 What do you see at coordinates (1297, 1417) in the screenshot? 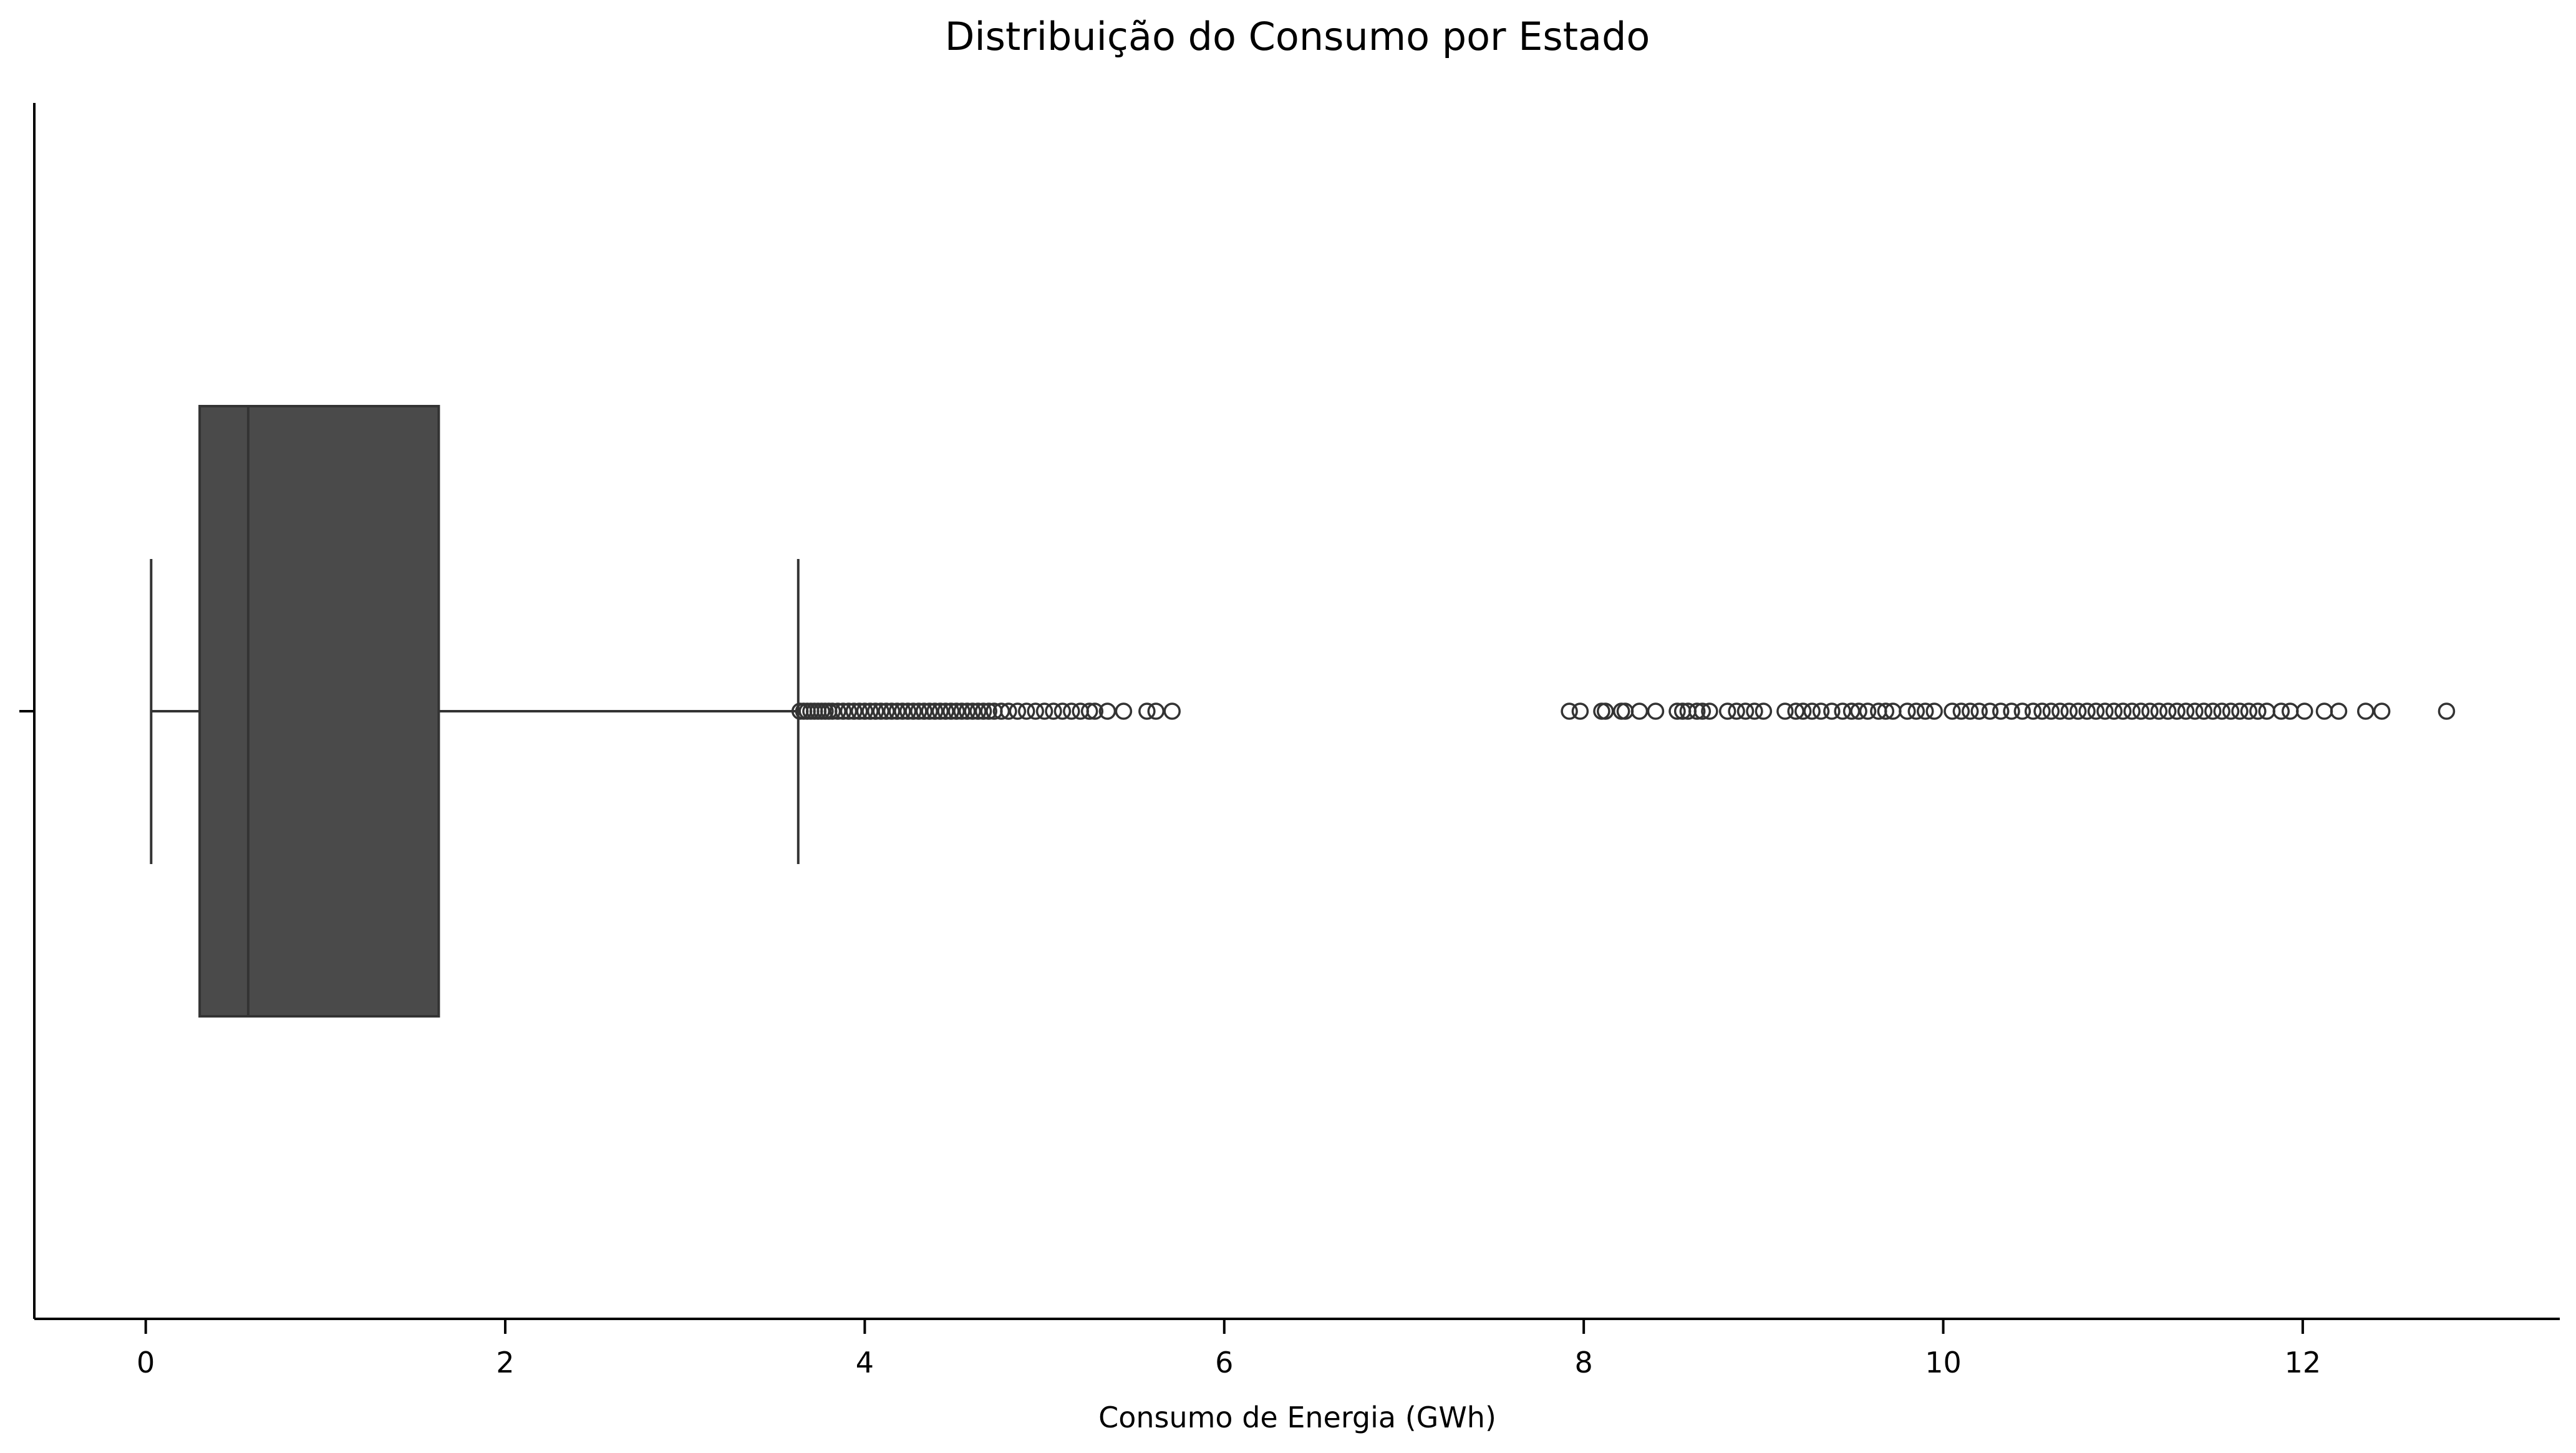
I see `x-axis-label: Consumo de Energia (GWh)` at bounding box center [1297, 1417].